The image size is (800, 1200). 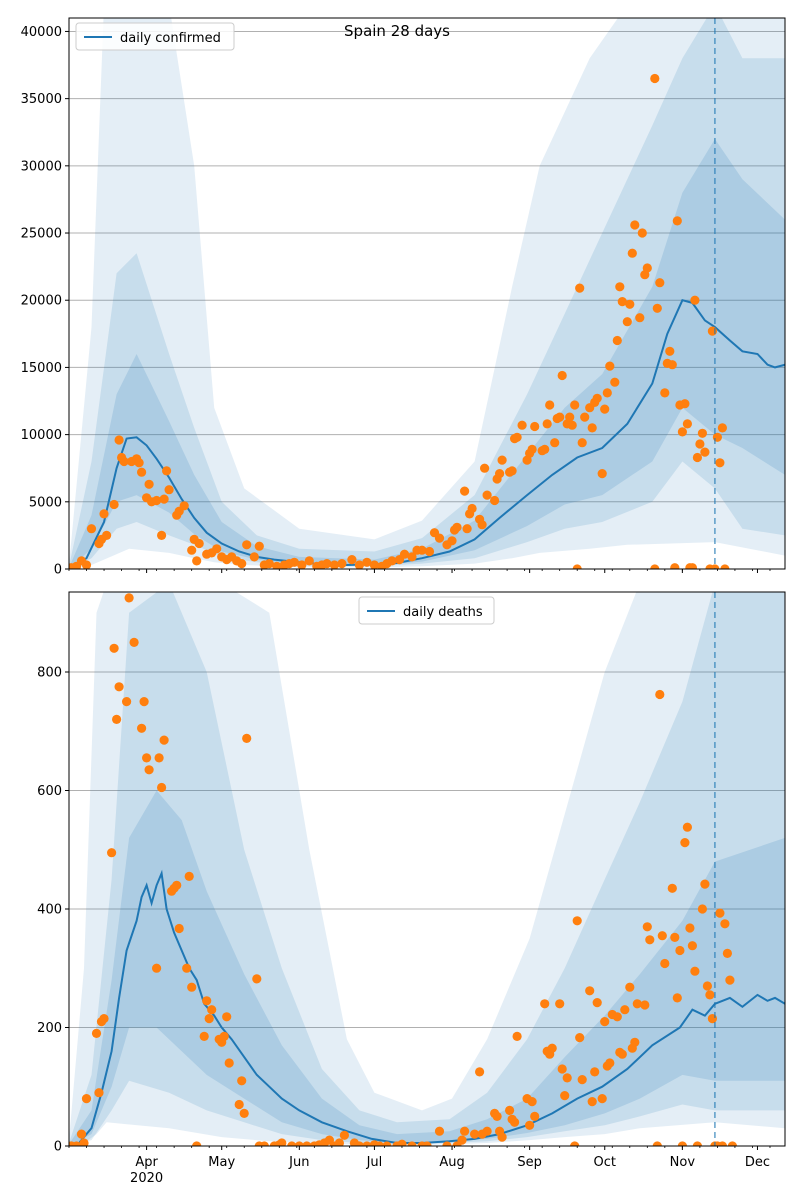 What do you see at coordinates (397, 31) in the screenshot?
I see `figure-title: Spain 28 days` at bounding box center [397, 31].